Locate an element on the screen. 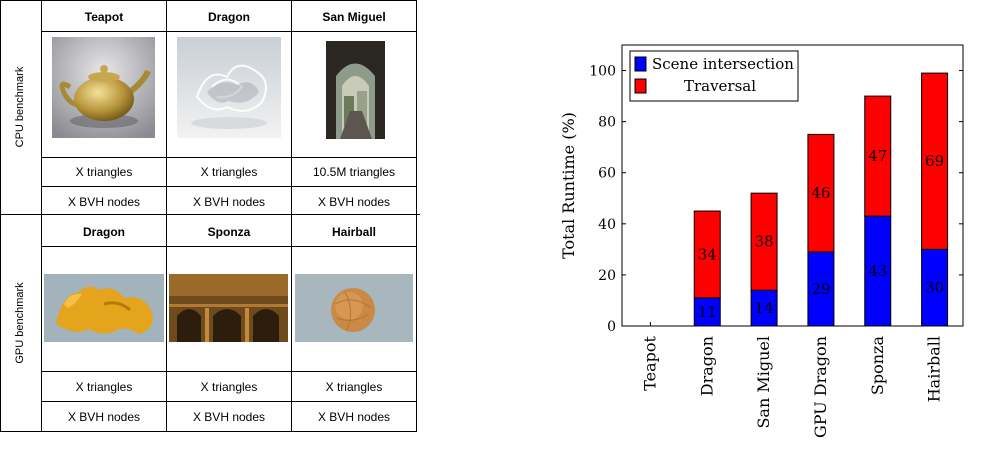  y-axis-label: Total Runtime (%) is located at coordinates (568, 185).